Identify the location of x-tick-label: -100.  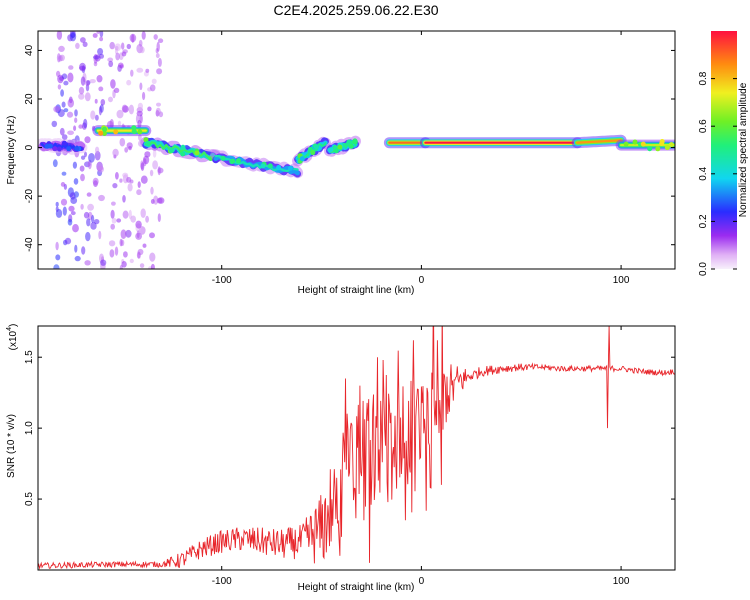
(222, 581).